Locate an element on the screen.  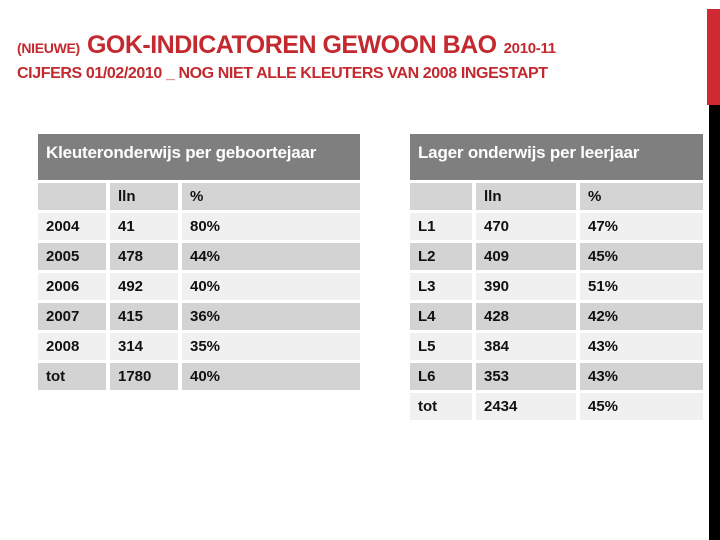
table-title-row: Kleuteronderwijs per geboortejaar is located at coordinates (199, 157).